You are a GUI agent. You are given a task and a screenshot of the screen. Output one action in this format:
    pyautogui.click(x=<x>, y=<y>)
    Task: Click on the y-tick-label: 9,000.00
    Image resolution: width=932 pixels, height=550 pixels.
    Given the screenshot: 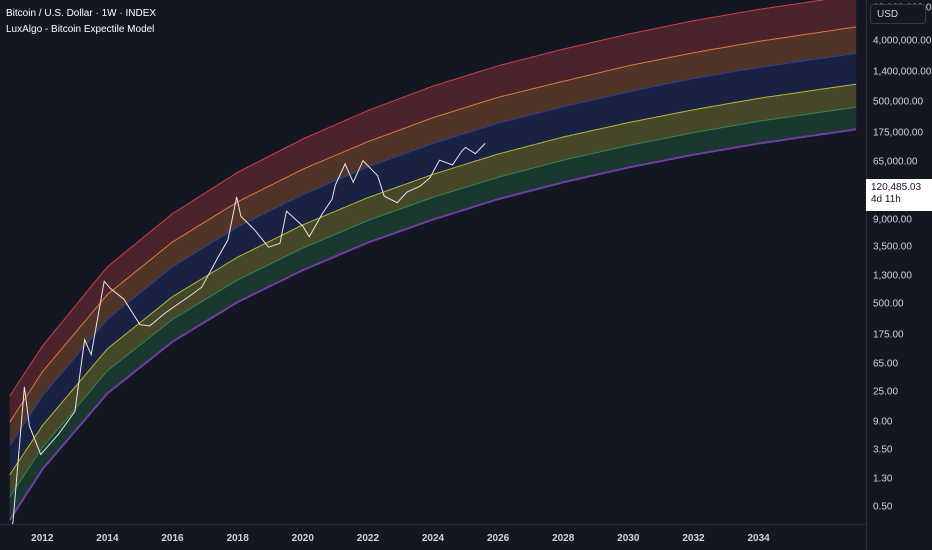 What is the action you would take?
    pyautogui.click(x=892, y=219)
    